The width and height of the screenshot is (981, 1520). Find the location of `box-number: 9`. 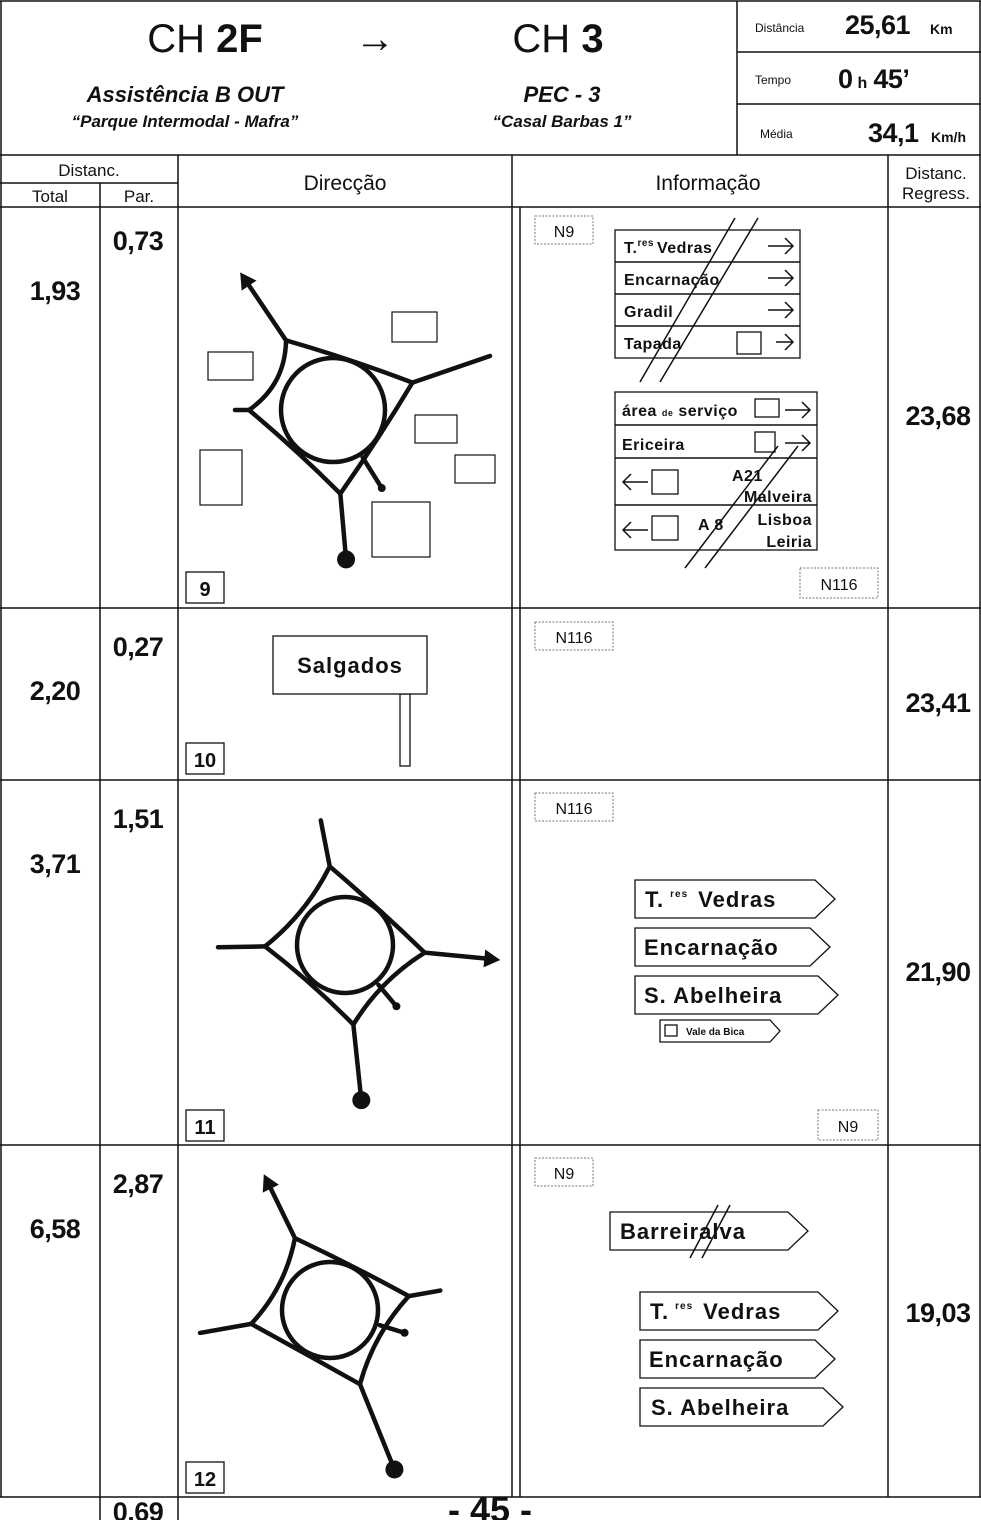

box-number: 9 is located at coordinates (204, 590).